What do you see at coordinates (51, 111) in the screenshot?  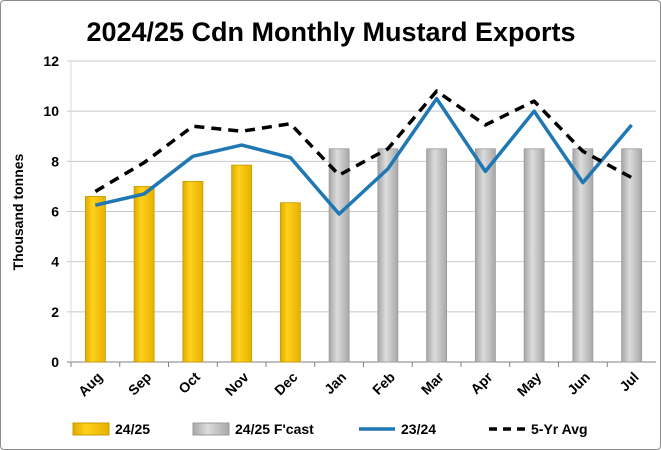 I see `y-tick-label: 10` at bounding box center [51, 111].